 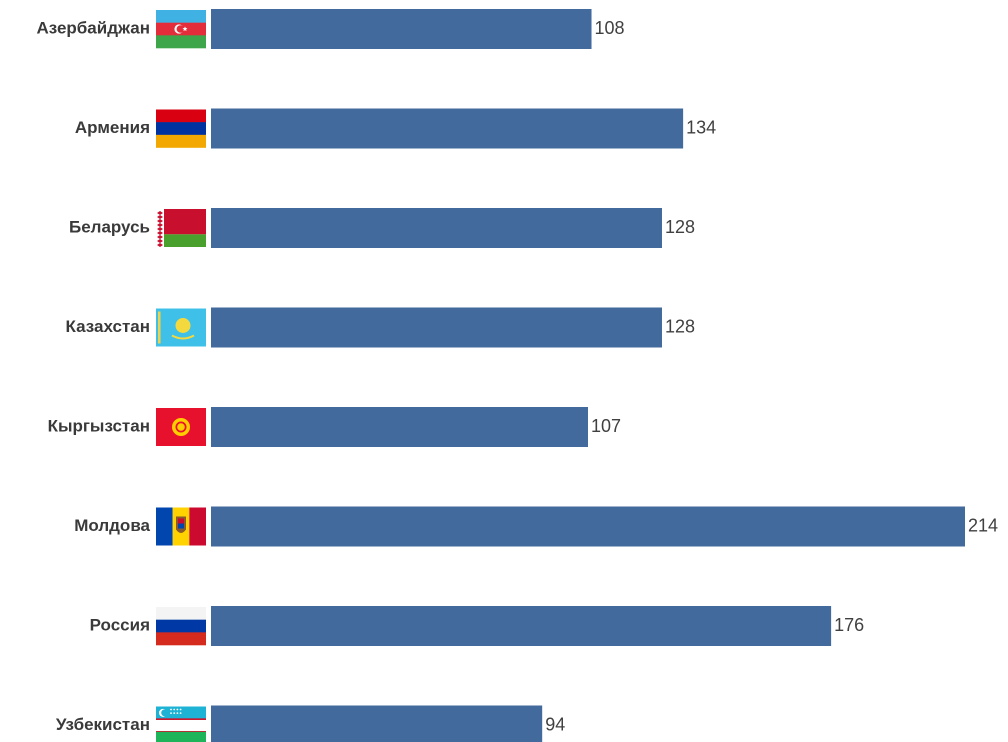 I want to click on value-label: 107, so click(x=606, y=426).